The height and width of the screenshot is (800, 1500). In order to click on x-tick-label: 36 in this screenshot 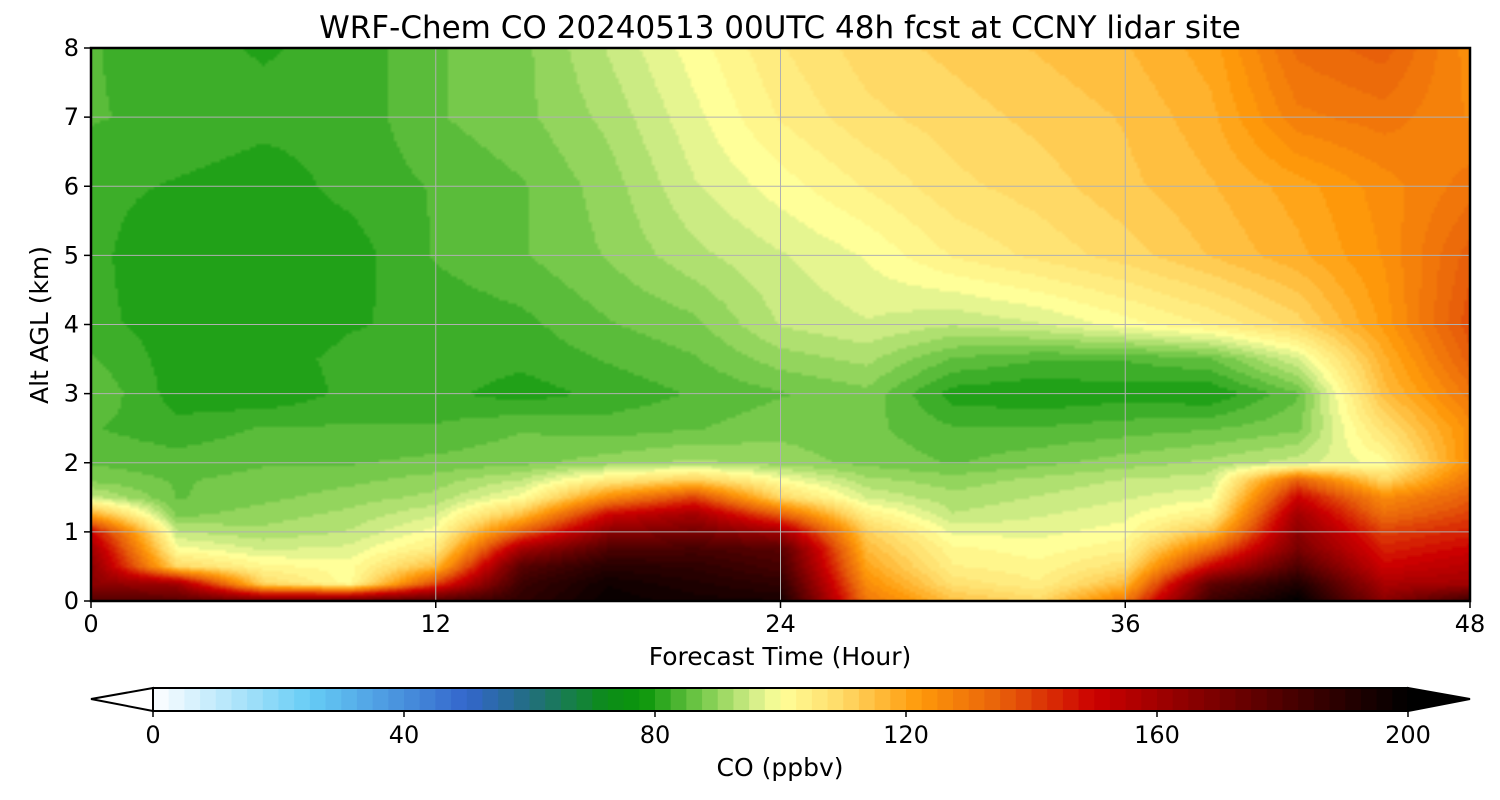, I will do `click(1125, 624)`.